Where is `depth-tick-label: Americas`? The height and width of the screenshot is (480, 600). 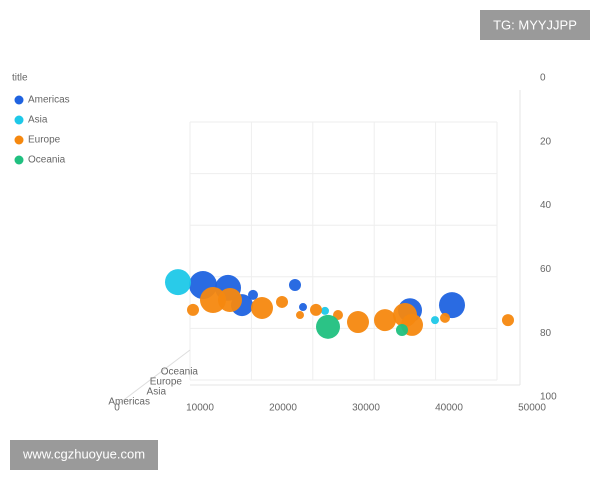 depth-tick-label: Americas is located at coordinates (129, 402).